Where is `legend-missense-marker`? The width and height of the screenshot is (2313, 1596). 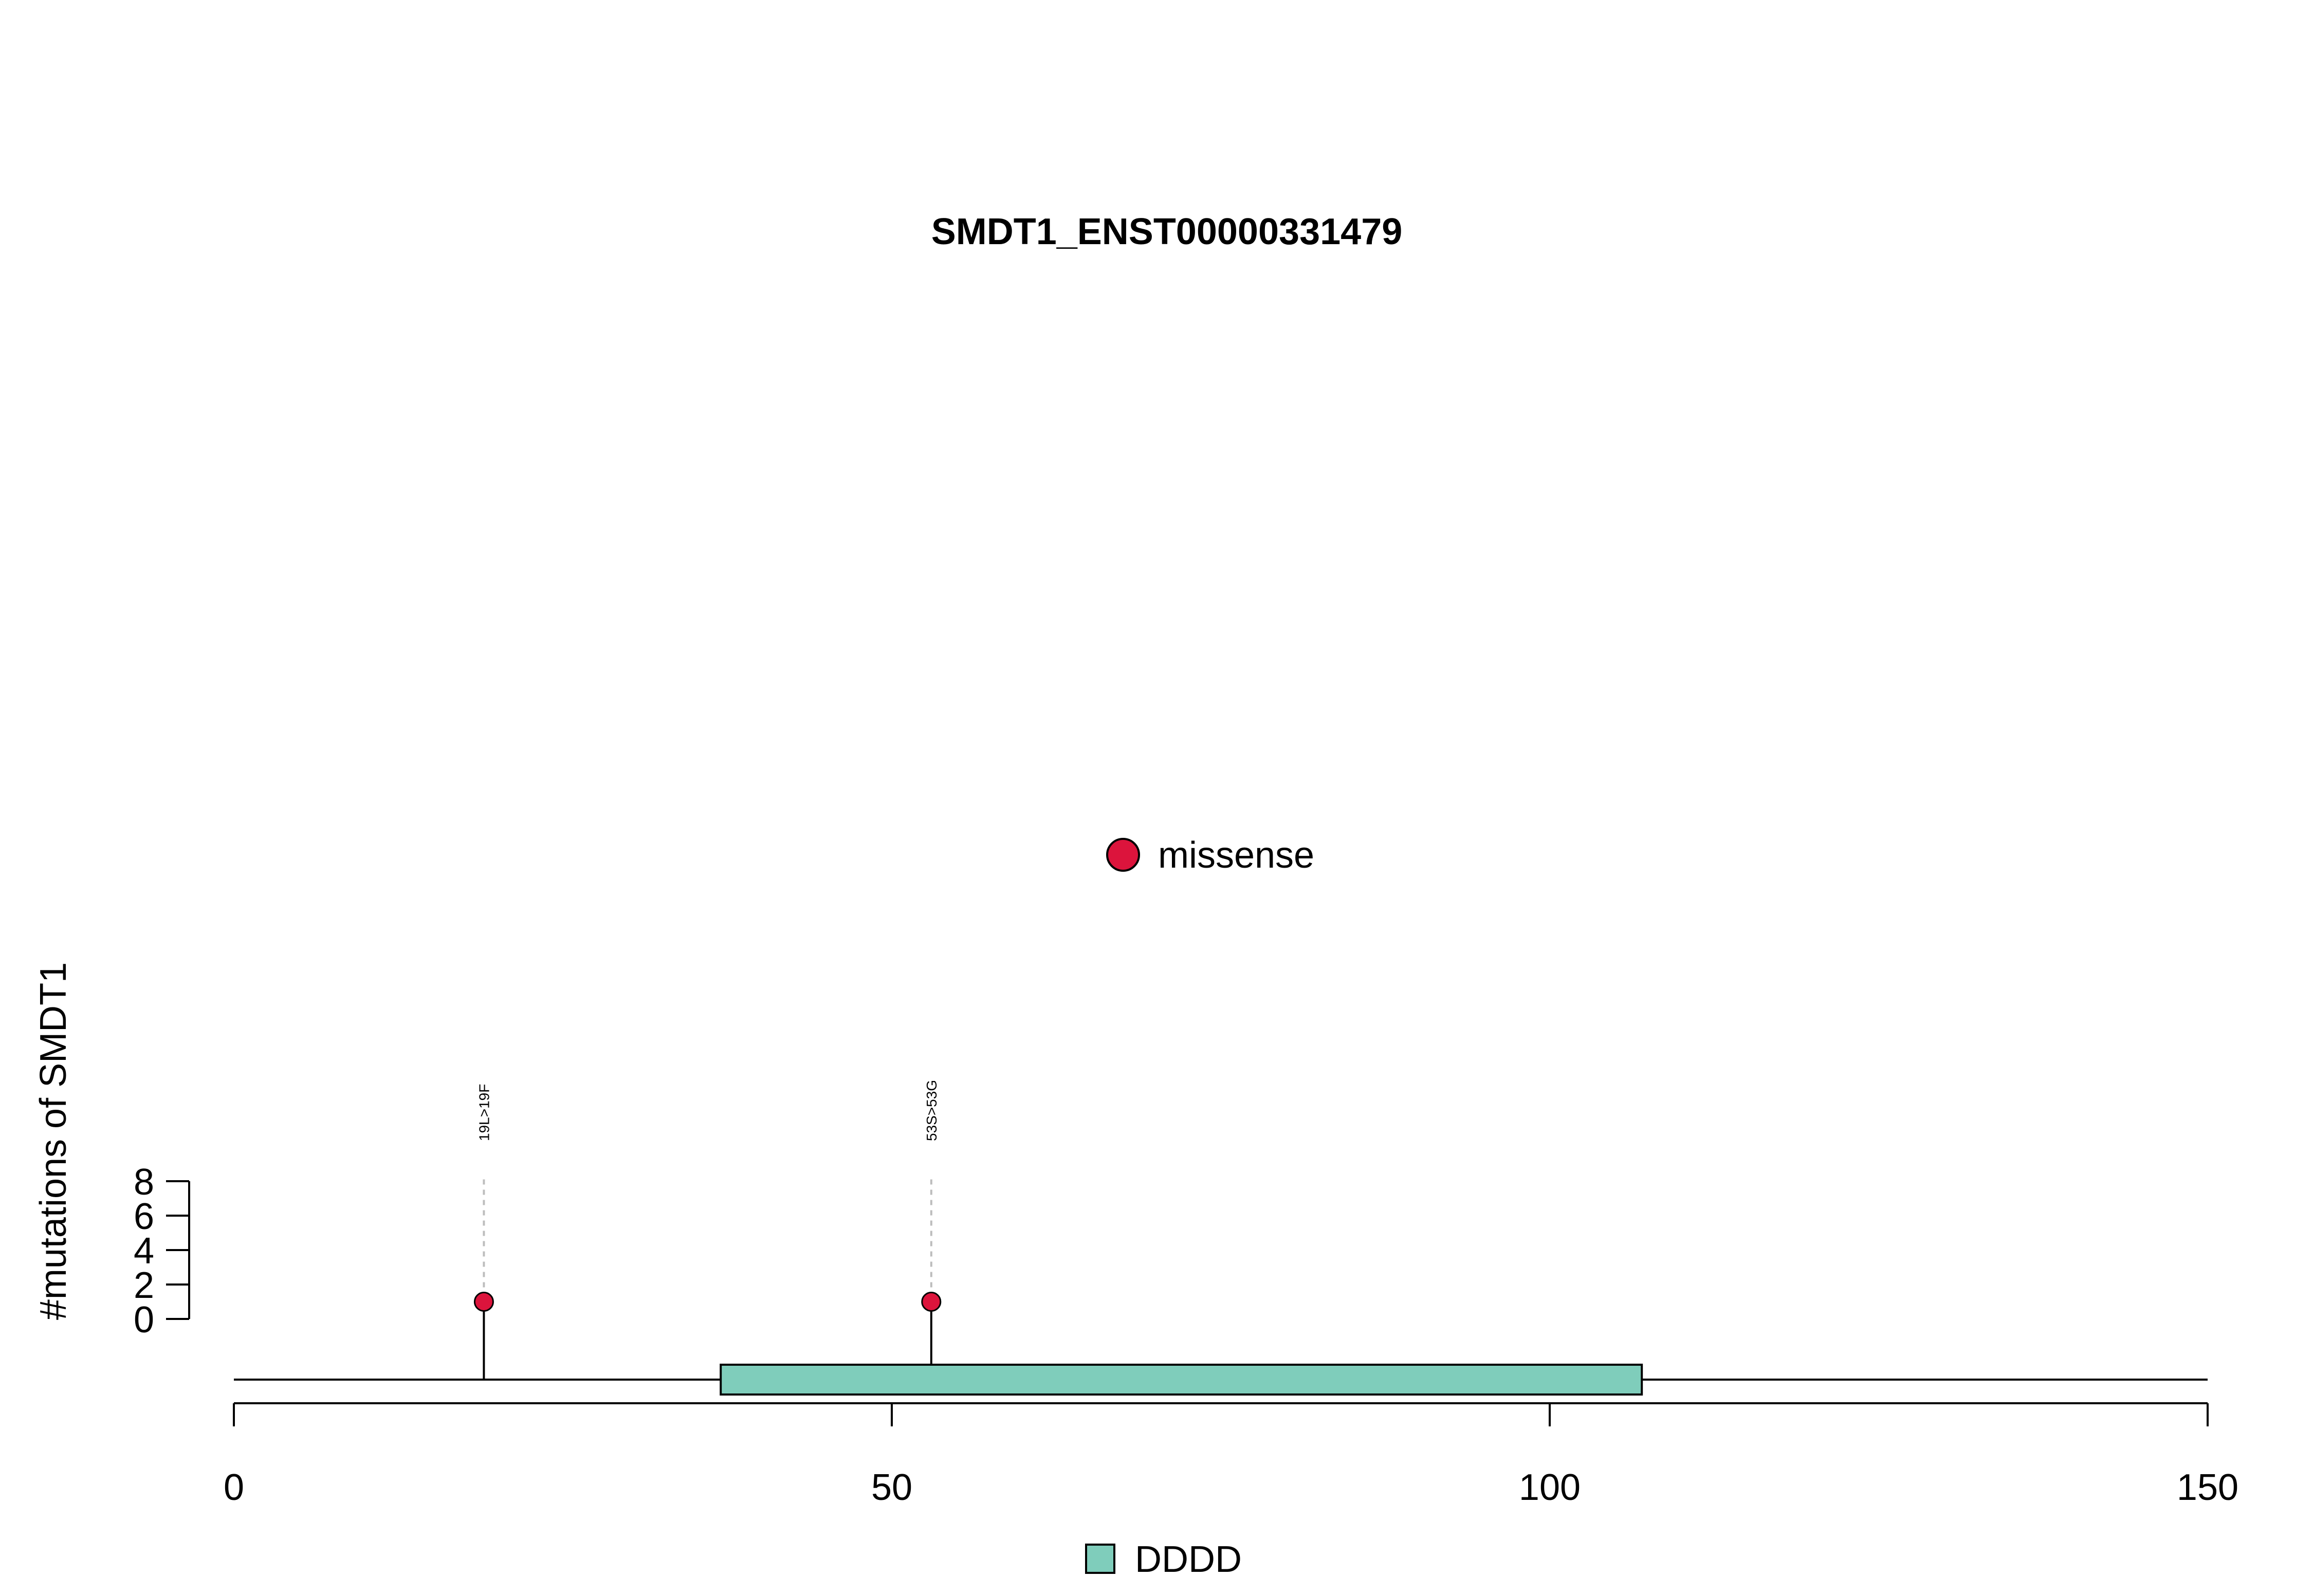
legend-missense-marker is located at coordinates (1123, 855).